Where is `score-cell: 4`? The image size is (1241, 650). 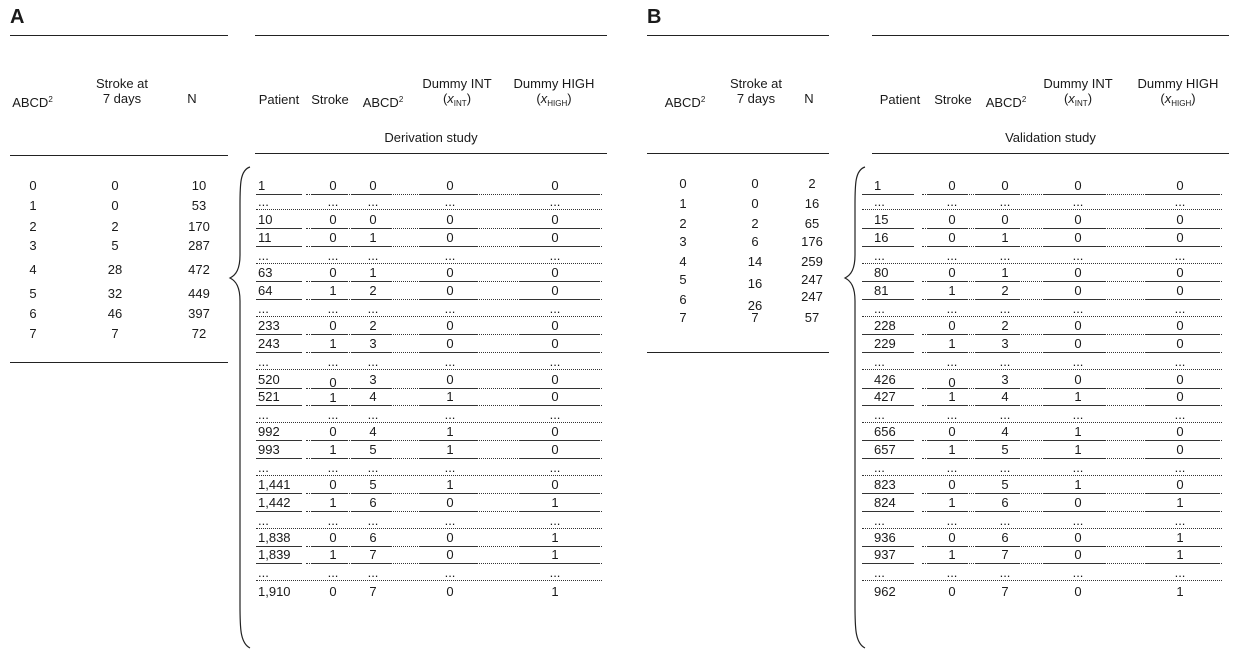 score-cell: 4 is located at coordinates (683, 261).